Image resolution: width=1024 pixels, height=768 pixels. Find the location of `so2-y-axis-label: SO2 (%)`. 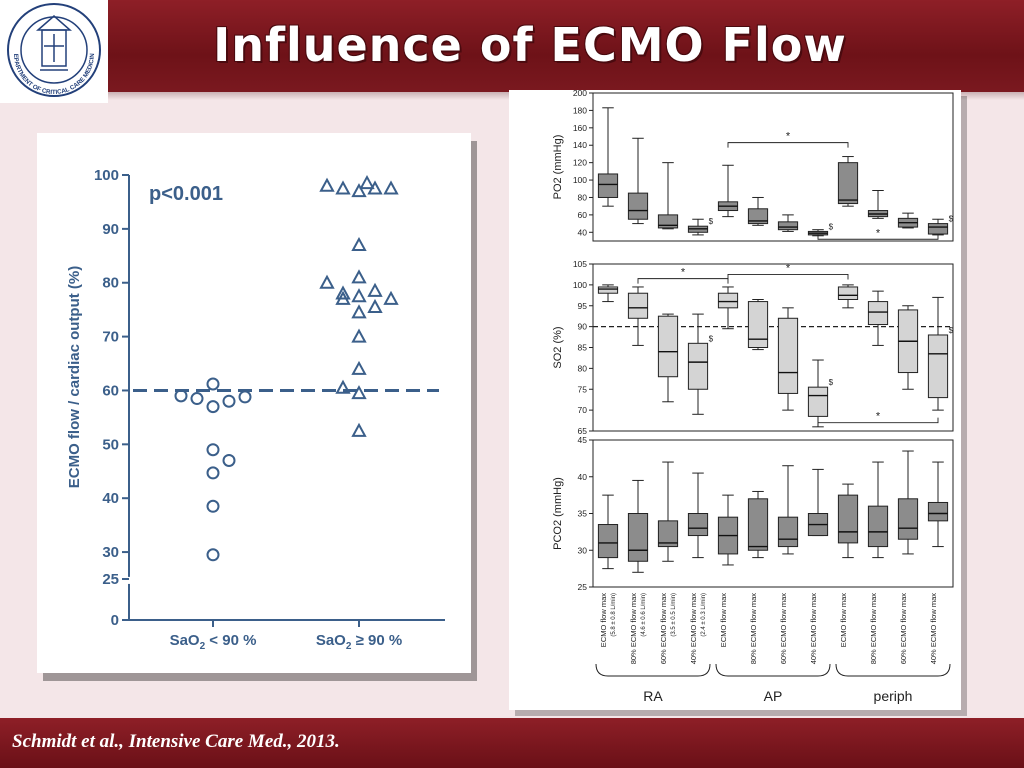

so2-y-axis-label: SO2 (%) is located at coordinates (558, 347).